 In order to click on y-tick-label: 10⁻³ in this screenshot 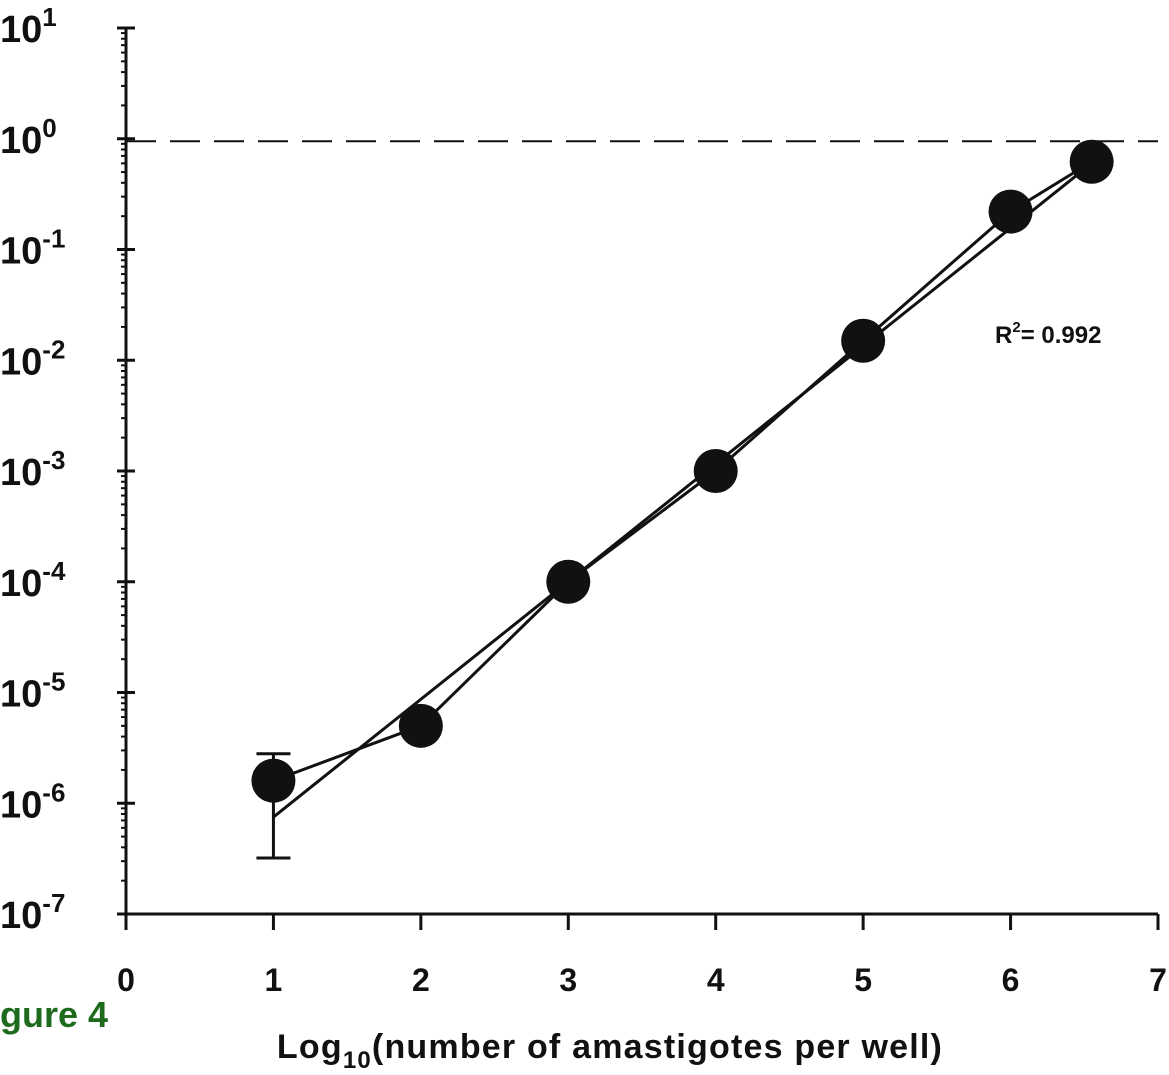, I will do `click(32, 469)`.